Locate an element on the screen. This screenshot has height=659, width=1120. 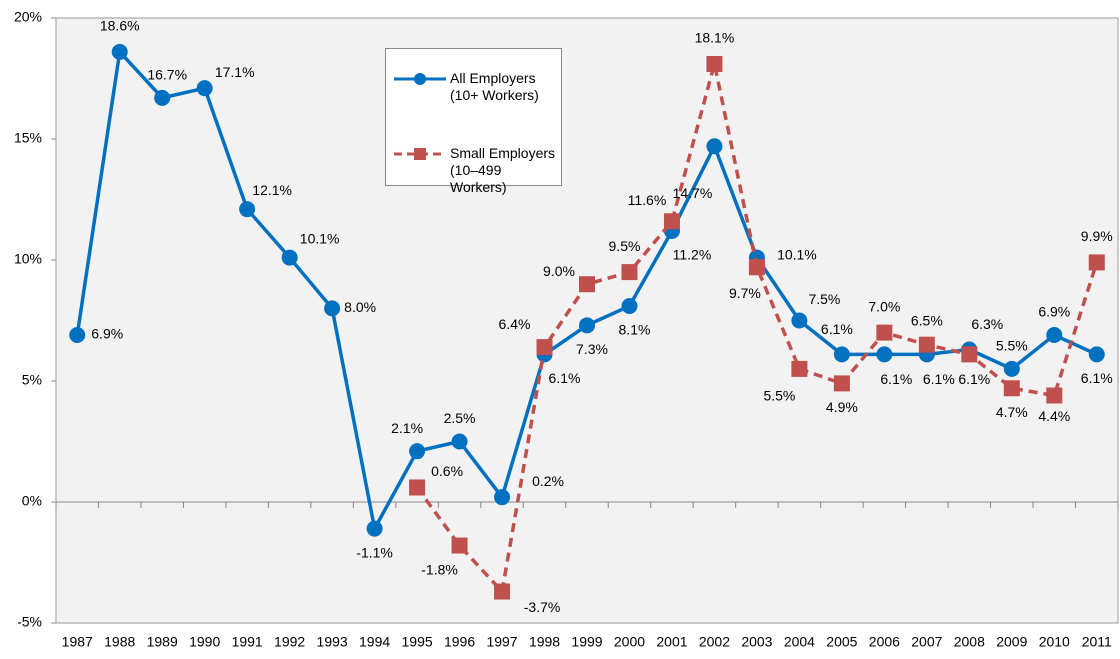
data-label: 6.4% is located at coordinates (515, 324).